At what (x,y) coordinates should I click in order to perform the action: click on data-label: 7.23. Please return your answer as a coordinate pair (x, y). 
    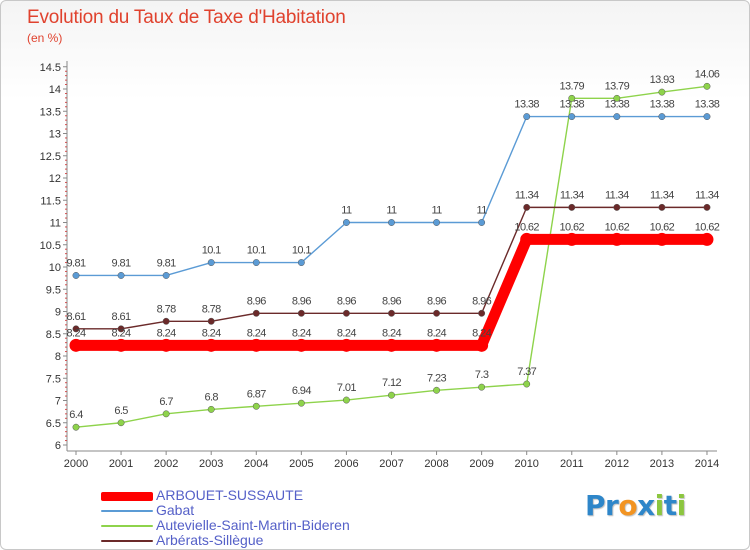
    Looking at the image, I should click on (436, 378).